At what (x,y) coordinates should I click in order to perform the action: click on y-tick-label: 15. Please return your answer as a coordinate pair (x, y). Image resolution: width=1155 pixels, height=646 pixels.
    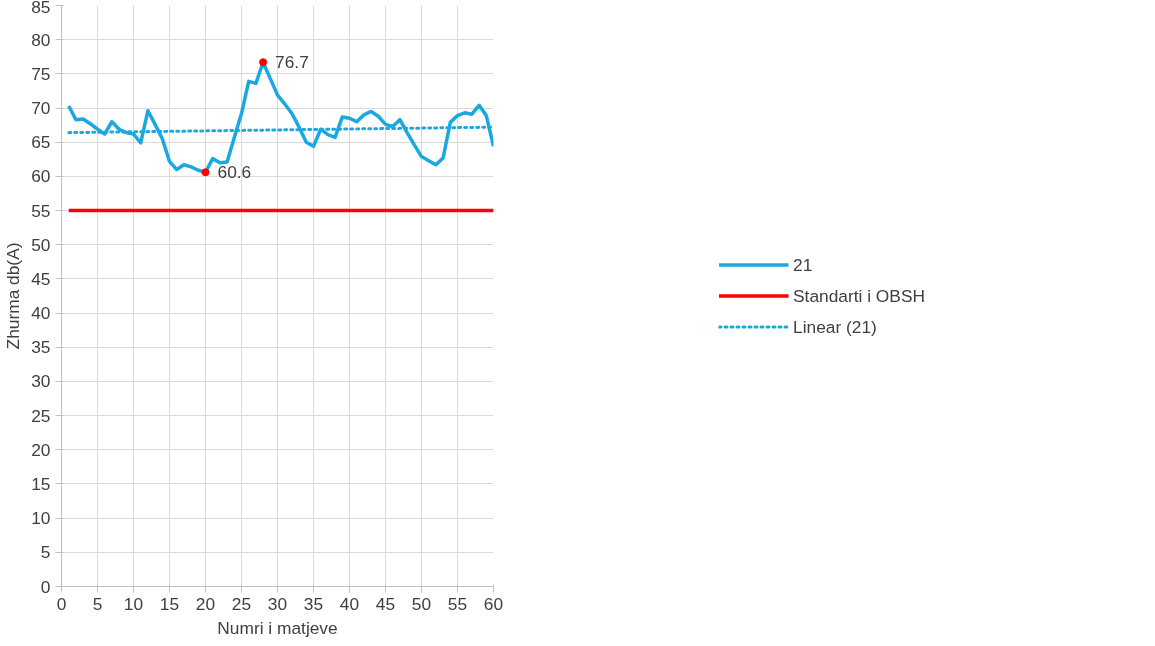
    Looking at the image, I should click on (41, 483).